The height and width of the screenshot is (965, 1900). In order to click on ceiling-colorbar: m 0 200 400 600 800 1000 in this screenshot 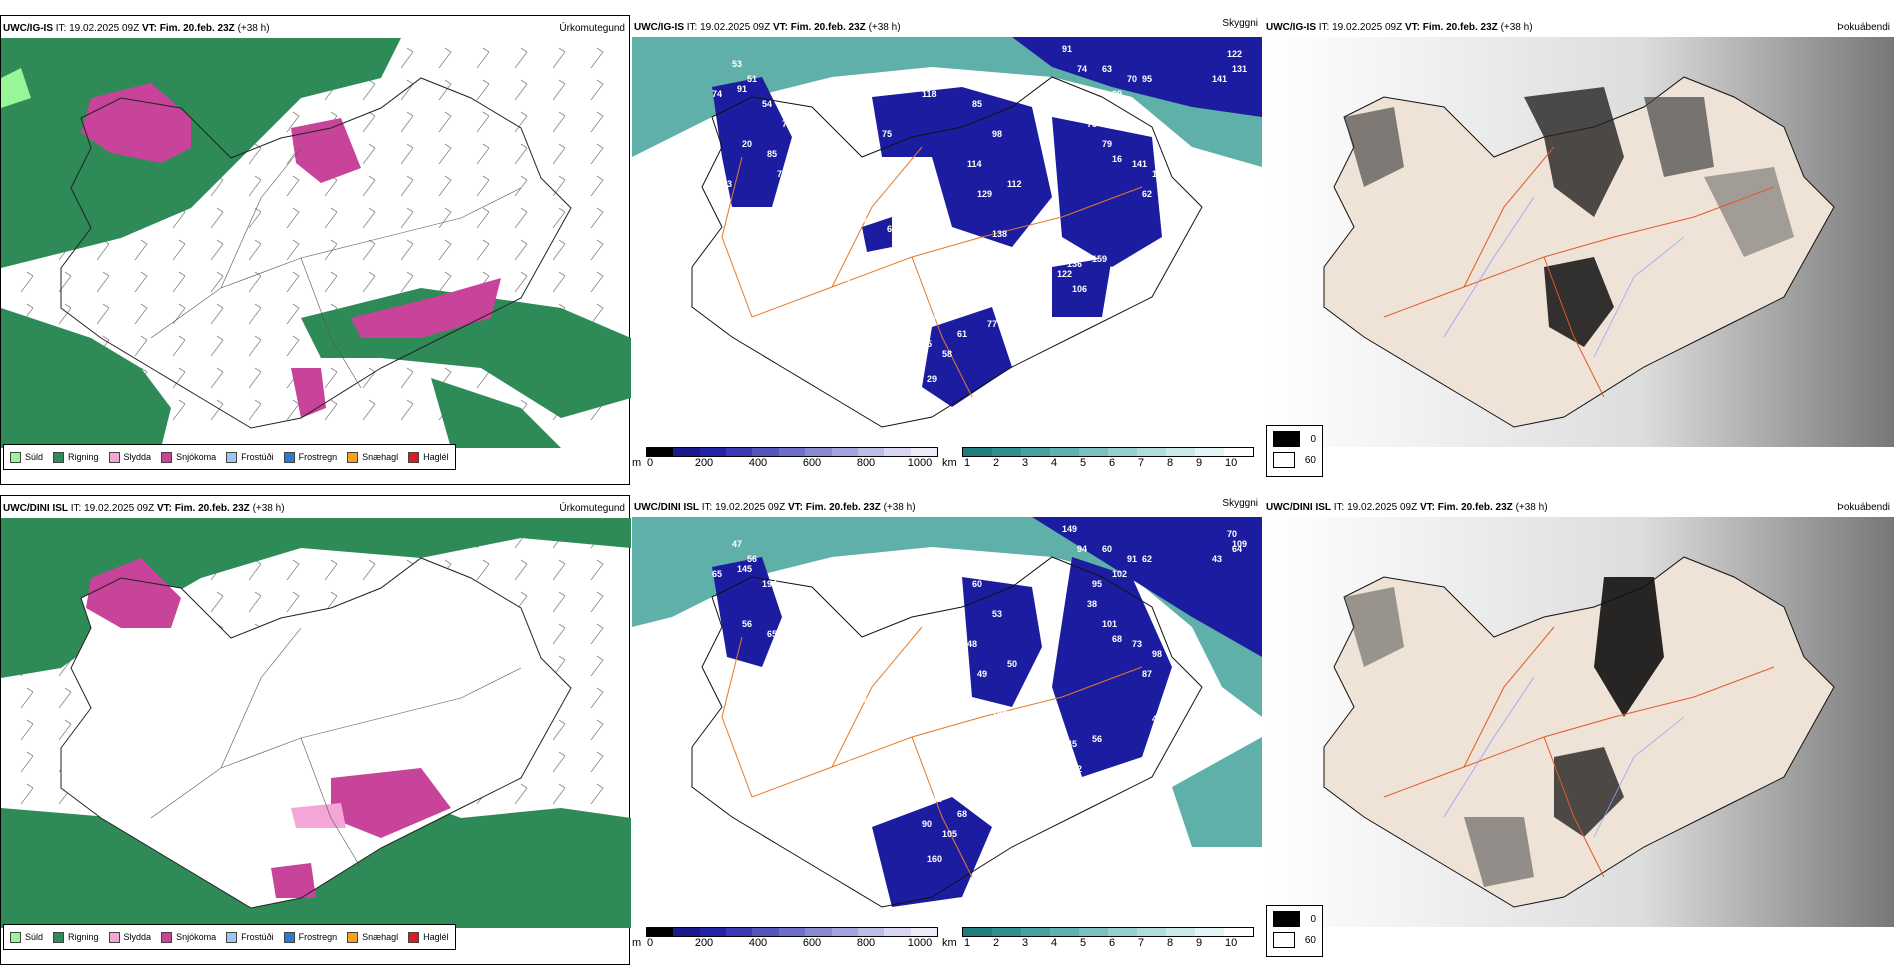, I will do `click(787, 462)`.